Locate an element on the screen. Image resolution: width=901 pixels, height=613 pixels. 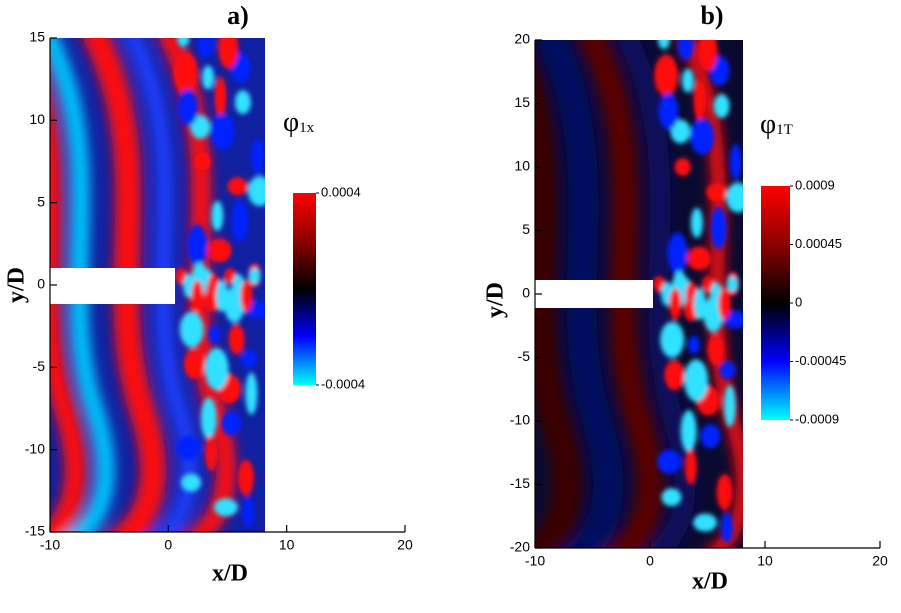
y-tick-label: 15 is located at coordinates (37, 37).